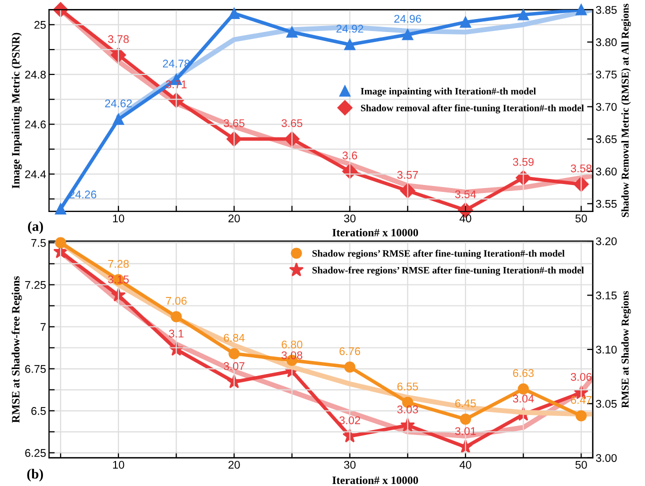  What do you see at coordinates (606, 106) in the screenshot?
I see `text: 3.70` at bounding box center [606, 106].